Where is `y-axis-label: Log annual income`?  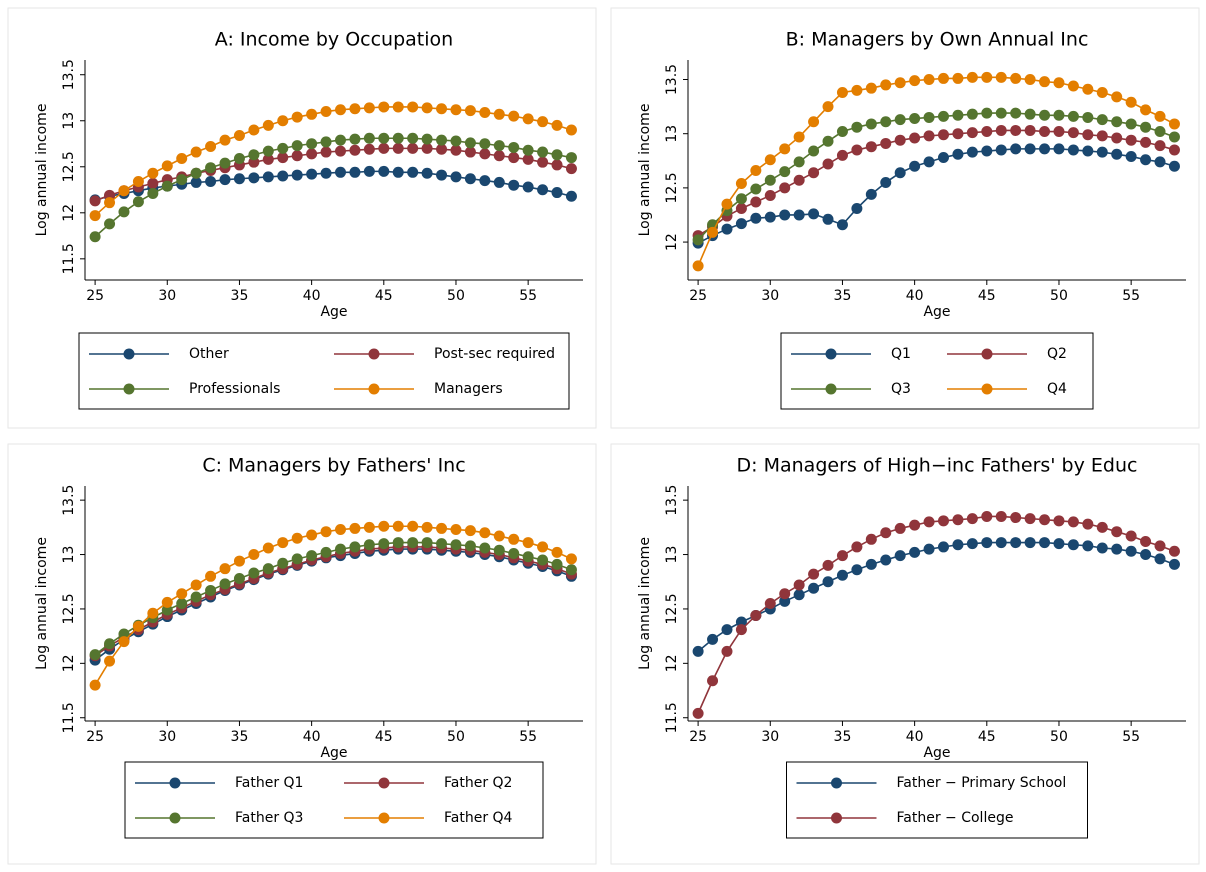 y-axis-label: Log annual income is located at coordinates (645, 170).